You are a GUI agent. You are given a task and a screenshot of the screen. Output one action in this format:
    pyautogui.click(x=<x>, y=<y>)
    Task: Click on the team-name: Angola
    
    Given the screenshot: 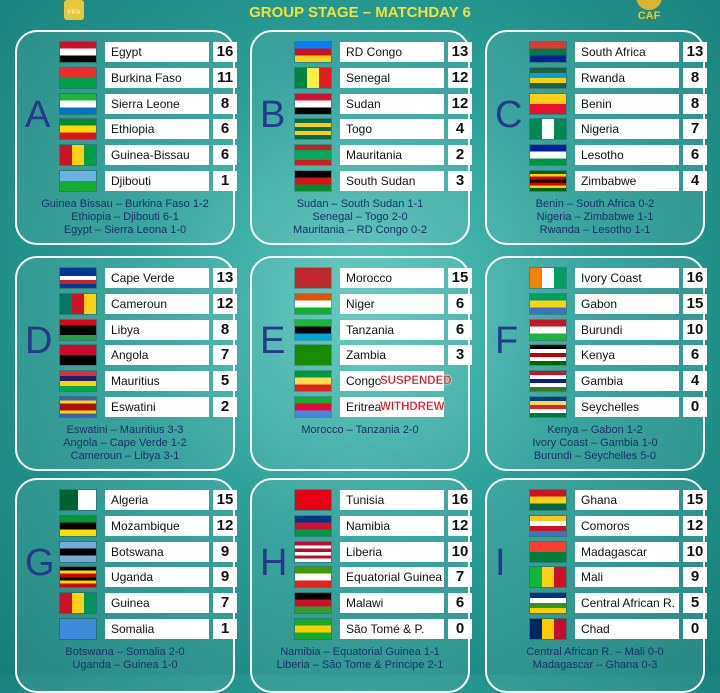 What is the action you would take?
    pyautogui.click(x=157, y=355)
    